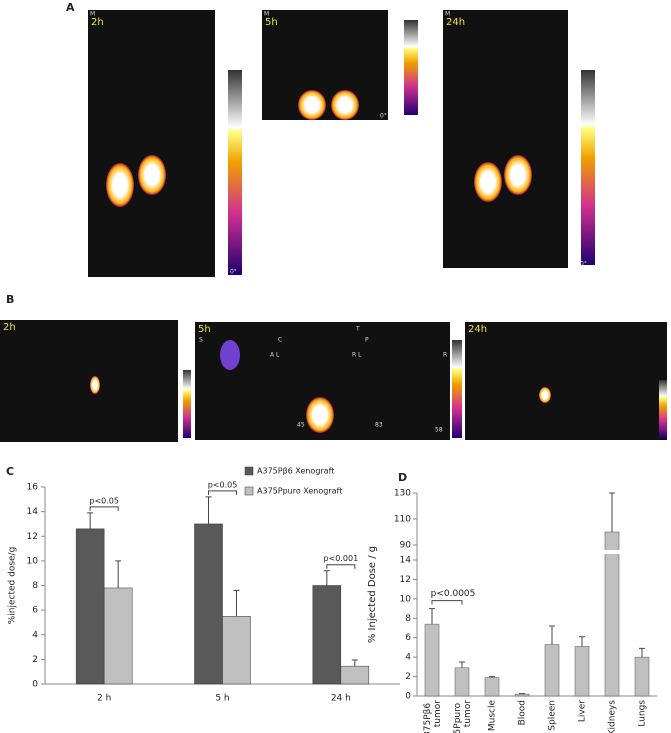  What do you see at coordinates (97, 22) in the screenshot?
I see `time-label: 2h` at bounding box center [97, 22].